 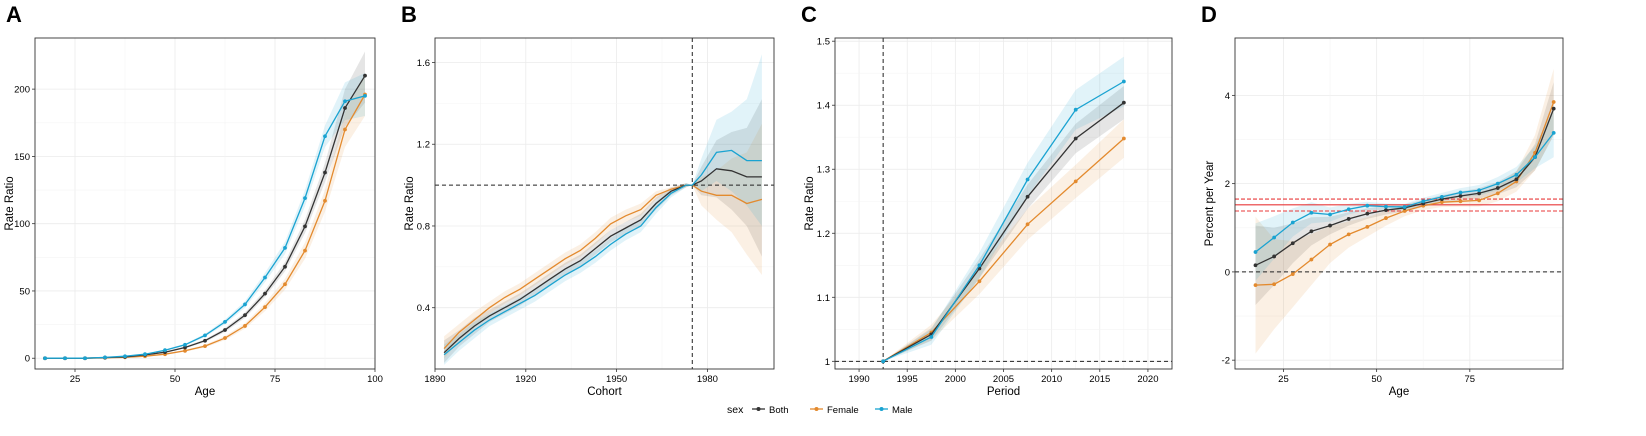 I want to click on panel-d-content, so click(x=1399, y=211).